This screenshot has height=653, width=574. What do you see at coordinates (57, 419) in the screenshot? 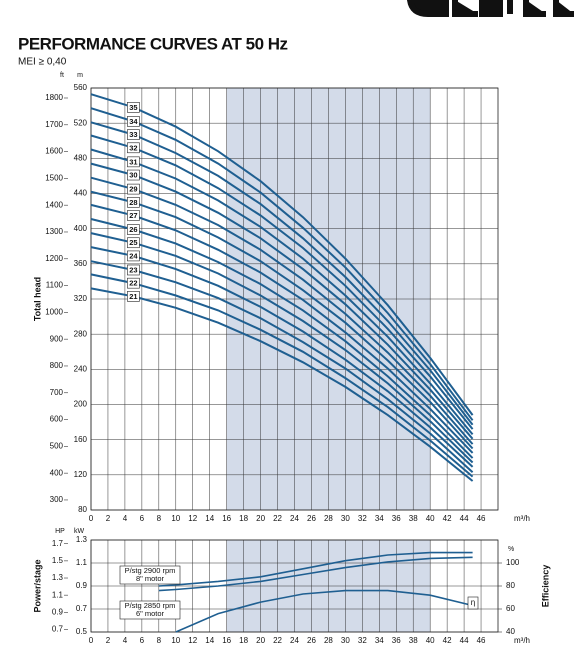
I see `y-outer-tick-label: 600` at bounding box center [57, 419].